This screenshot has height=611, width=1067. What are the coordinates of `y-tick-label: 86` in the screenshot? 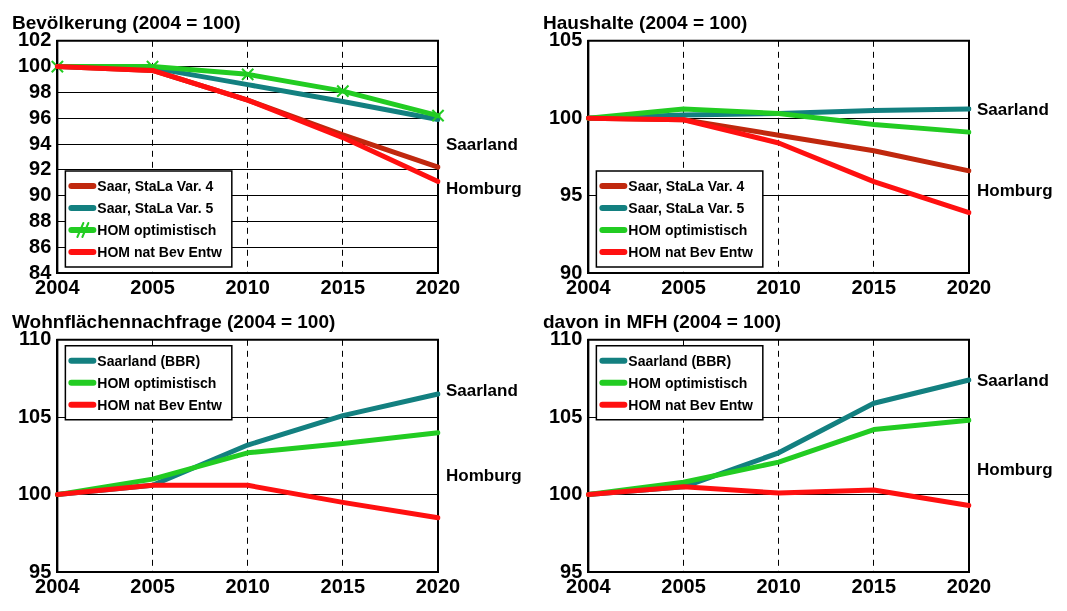 It's located at (40, 245).